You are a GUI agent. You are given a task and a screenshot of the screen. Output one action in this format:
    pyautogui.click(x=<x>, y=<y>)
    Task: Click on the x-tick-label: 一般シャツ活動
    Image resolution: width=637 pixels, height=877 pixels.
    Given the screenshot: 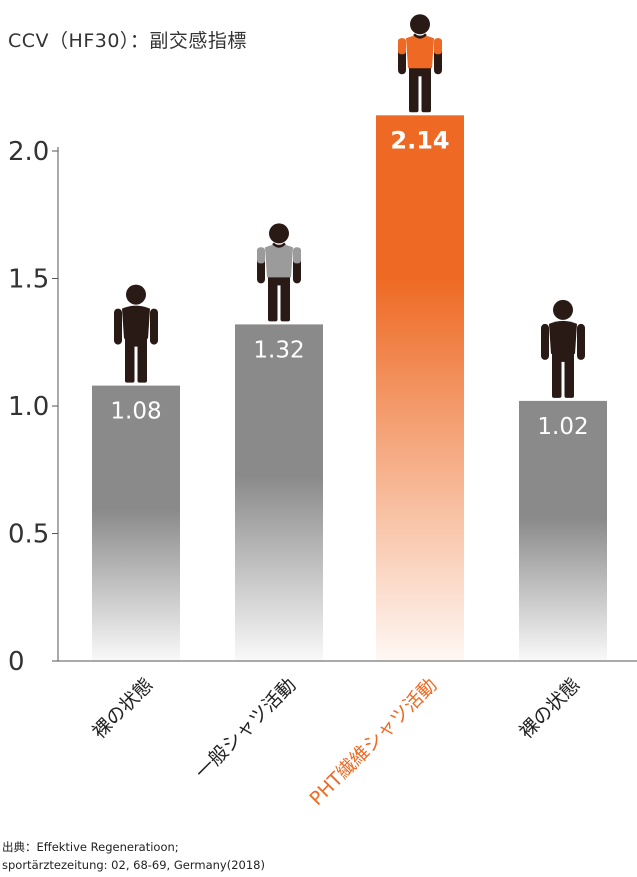 What is the action you would take?
    pyautogui.click(x=246, y=729)
    